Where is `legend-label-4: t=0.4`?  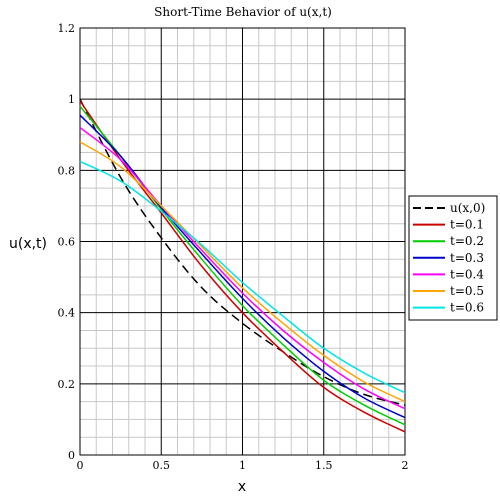 legend-label-4: t=0.4 is located at coordinates (467, 274).